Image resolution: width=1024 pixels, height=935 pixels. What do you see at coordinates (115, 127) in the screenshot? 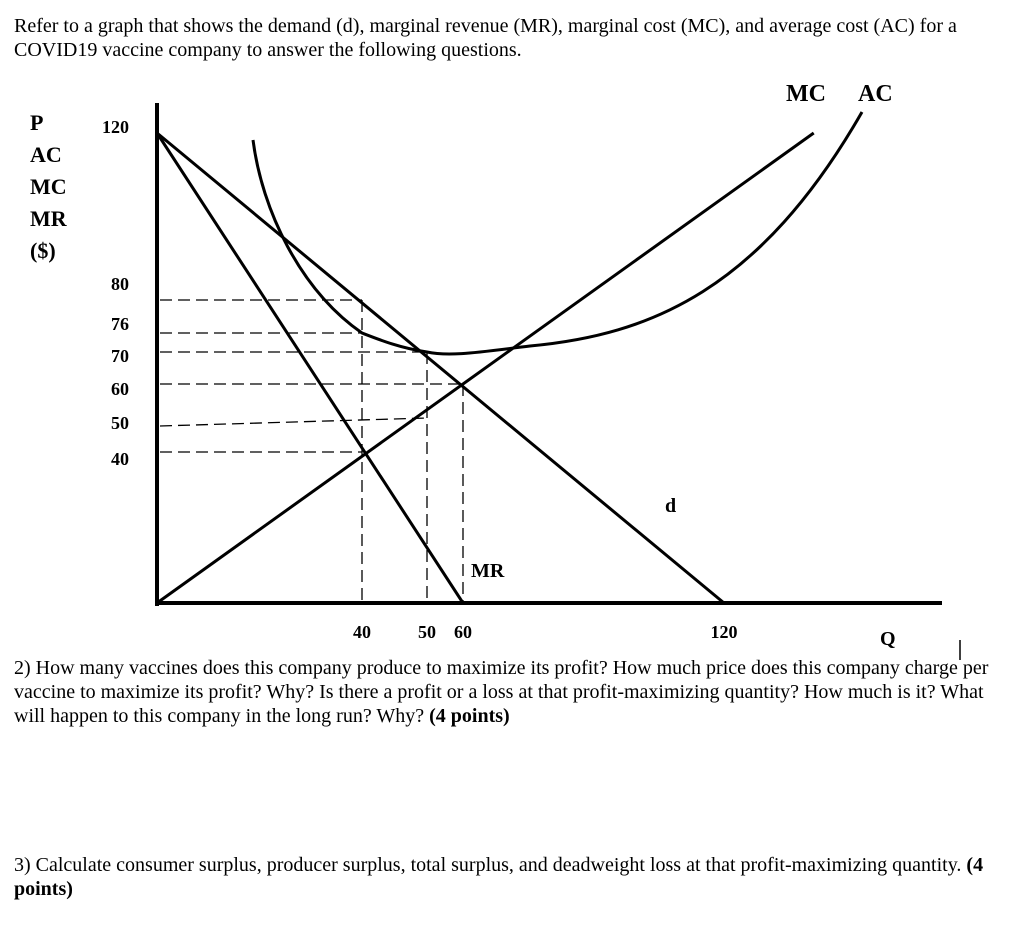
I see `y-tick-label: 120` at bounding box center [115, 127].